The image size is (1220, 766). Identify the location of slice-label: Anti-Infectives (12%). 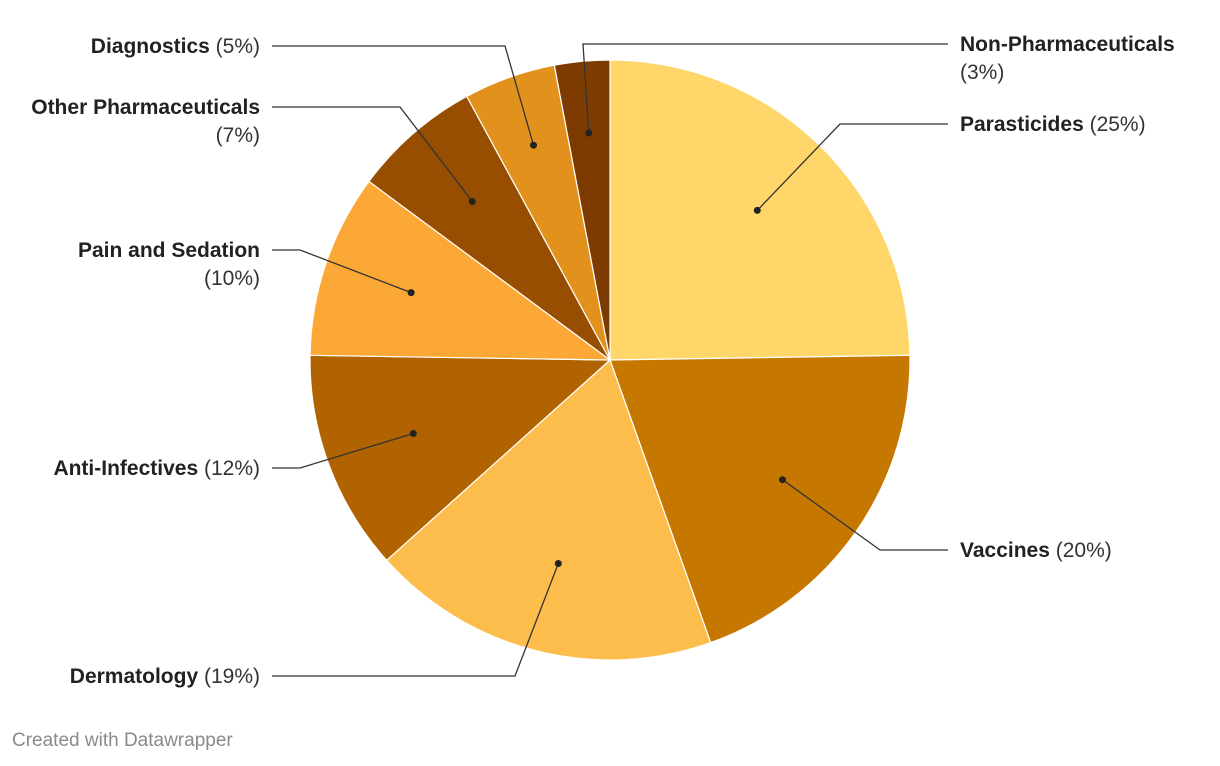
(156, 468).